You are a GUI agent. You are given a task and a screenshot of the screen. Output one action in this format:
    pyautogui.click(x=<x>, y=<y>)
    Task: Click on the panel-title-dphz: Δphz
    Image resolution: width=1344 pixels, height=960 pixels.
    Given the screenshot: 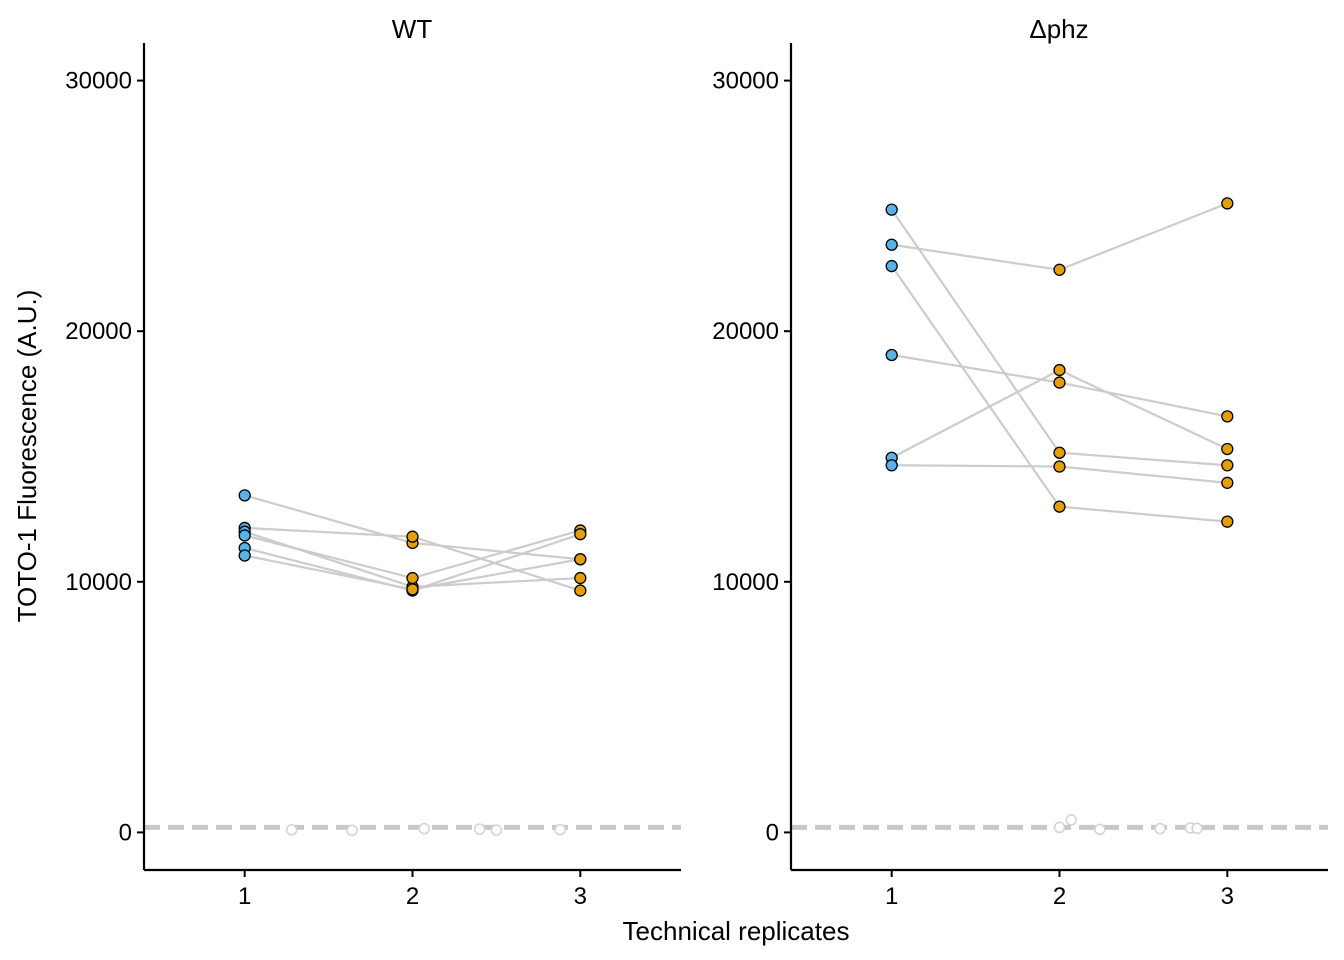 What is the action you would take?
    pyautogui.click(x=1058, y=29)
    